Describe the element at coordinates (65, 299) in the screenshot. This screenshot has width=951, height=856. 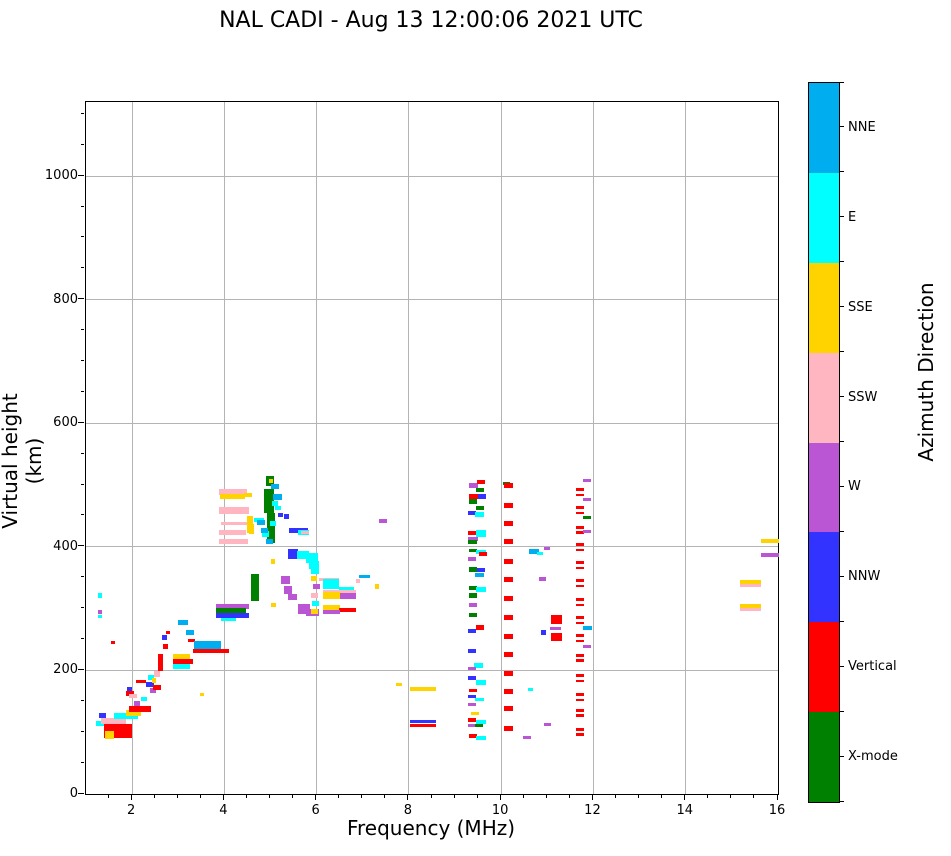
I see `y-tick-label: 800` at that location.